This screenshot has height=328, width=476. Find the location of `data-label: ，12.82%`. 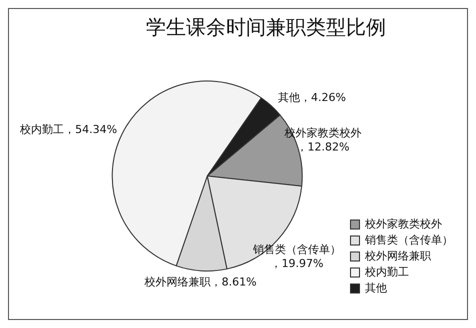

data-label: ，12.82% is located at coordinates (323, 147).